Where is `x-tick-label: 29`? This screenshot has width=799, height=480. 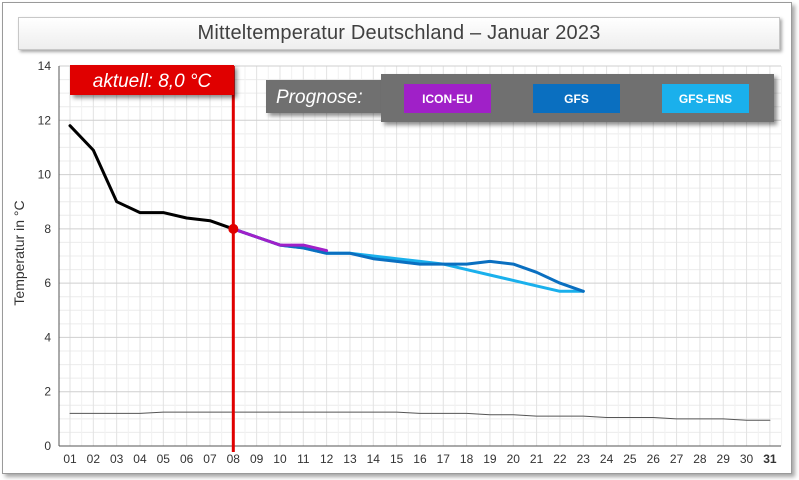 x-tick-label: 29 is located at coordinates (724, 459).